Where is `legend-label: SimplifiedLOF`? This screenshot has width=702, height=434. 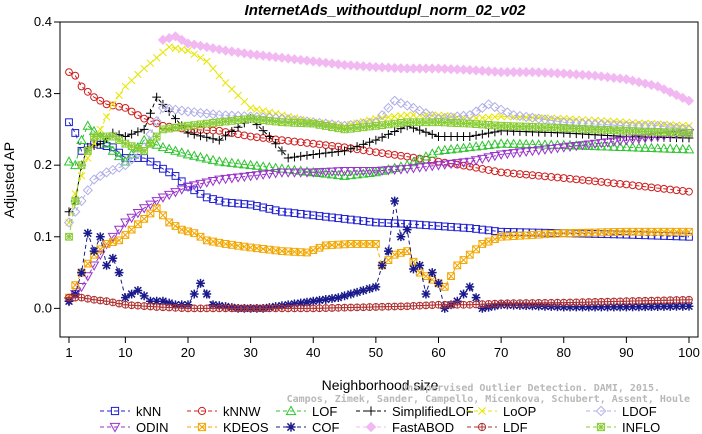
legend-label: SimplifiedLOF is located at coordinates (433, 411).